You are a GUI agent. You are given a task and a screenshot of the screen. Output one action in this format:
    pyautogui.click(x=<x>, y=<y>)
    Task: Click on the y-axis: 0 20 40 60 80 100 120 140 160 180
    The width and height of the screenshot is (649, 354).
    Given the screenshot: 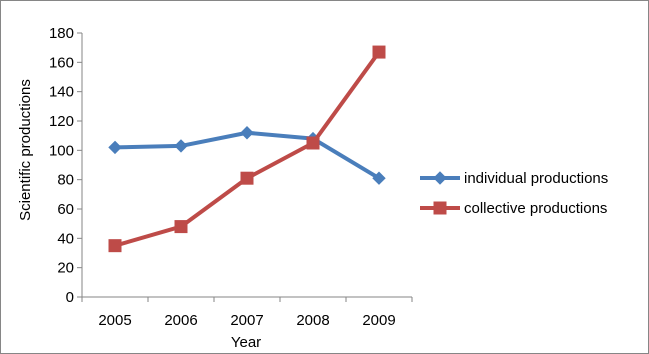 What is the action you would take?
    pyautogui.click(x=66, y=165)
    